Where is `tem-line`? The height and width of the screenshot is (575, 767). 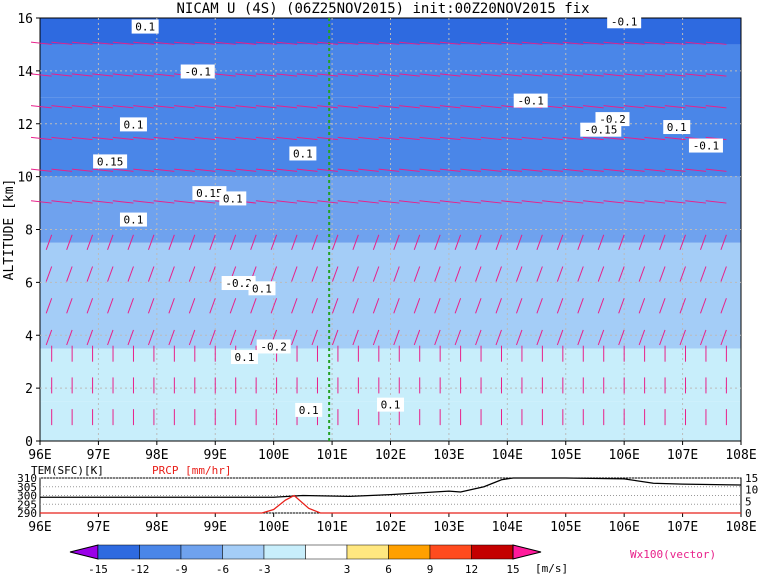 tem-line is located at coordinates (391, 487).